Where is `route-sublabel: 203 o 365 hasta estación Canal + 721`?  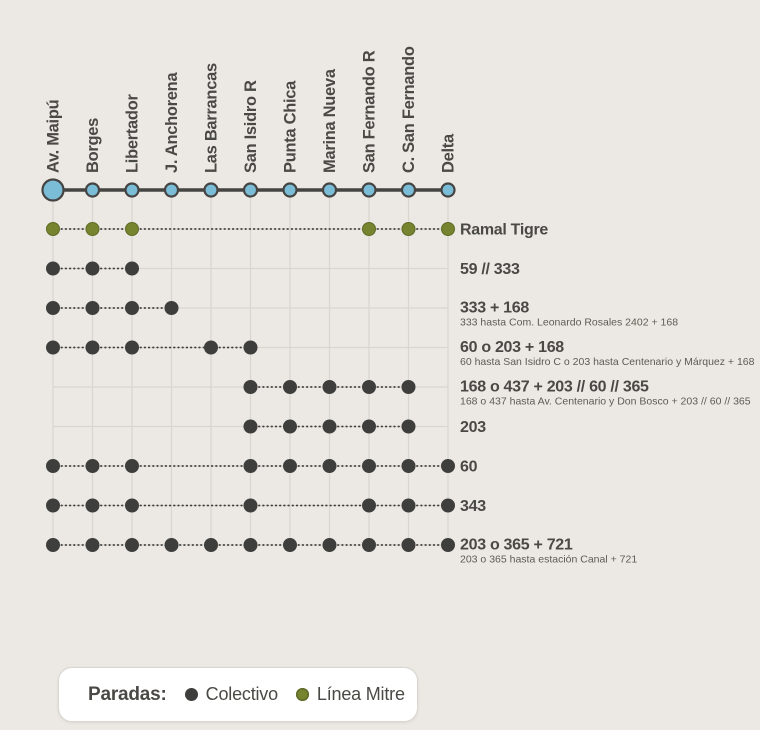
route-sublabel: 203 o 365 hasta estación Canal + 721 is located at coordinates (548, 560).